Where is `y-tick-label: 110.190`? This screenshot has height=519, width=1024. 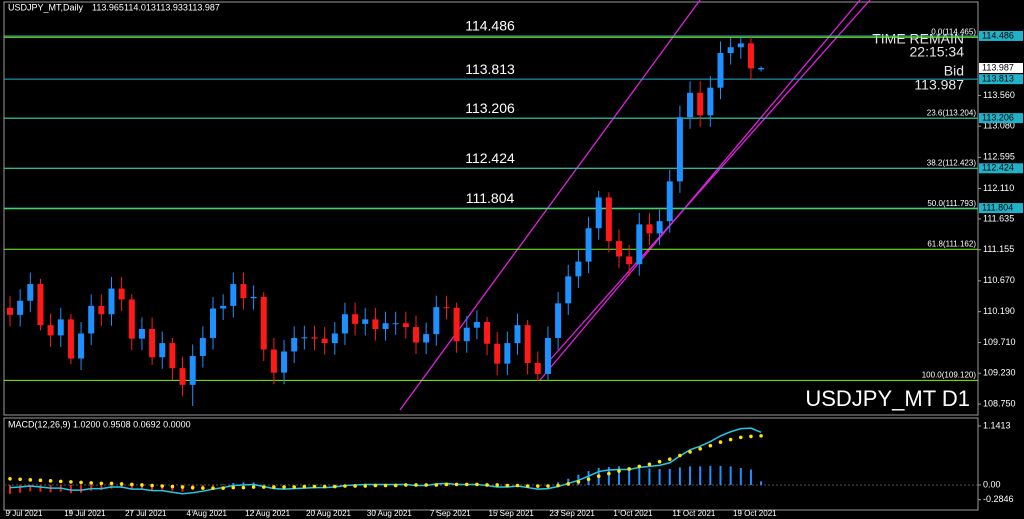 y-tick-label: 110.190 is located at coordinates (999, 311).